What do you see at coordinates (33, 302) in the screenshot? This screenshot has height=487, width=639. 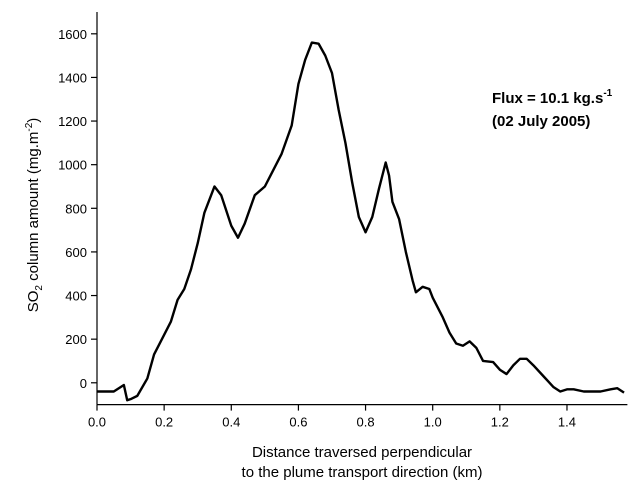 I see `y-label-part: SO` at bounding box center [33, 302].